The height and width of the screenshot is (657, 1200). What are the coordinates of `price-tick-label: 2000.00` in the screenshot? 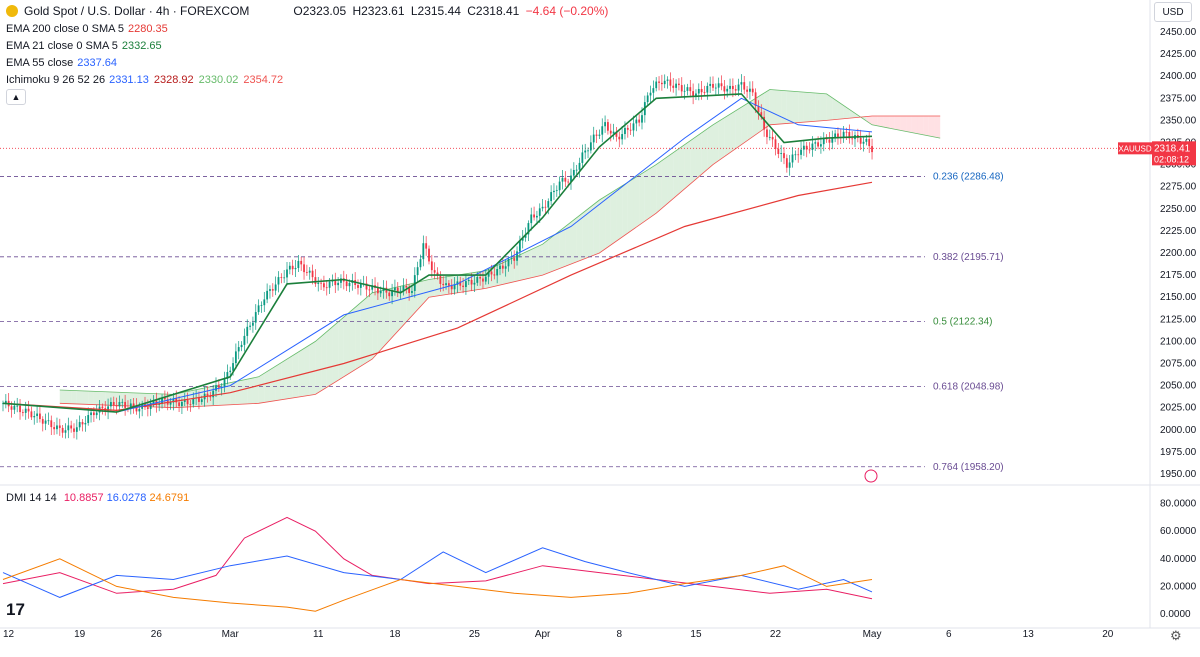 It's located at (1178, 430).